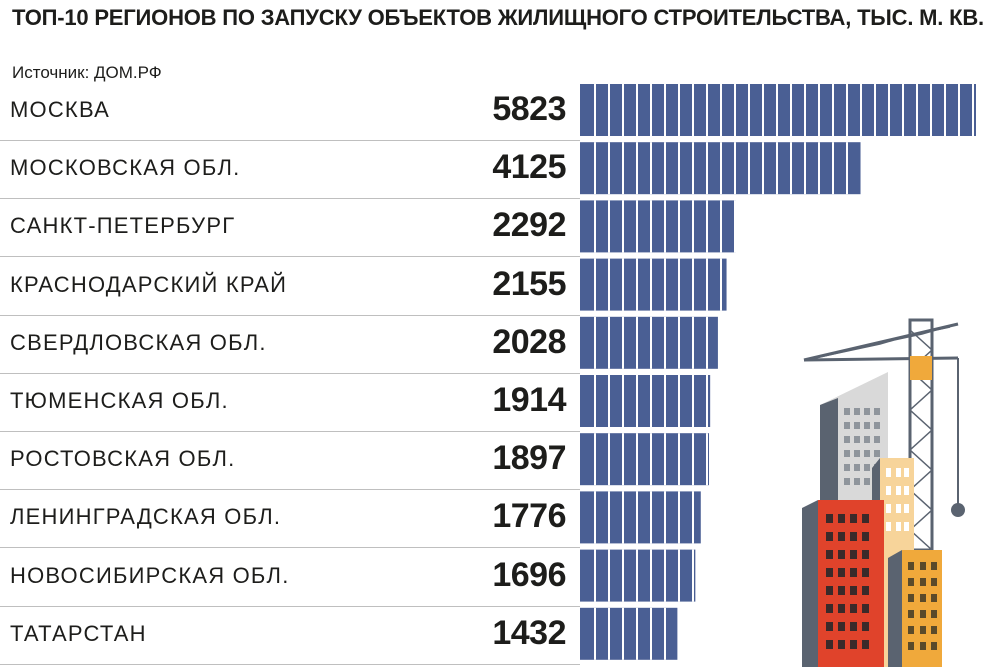 This screenshot has height=667, width=1000. What do you see at coordinates (529, 458) in the screenshot?
I see `value-label: 1897` at bounding box center [529, 458].